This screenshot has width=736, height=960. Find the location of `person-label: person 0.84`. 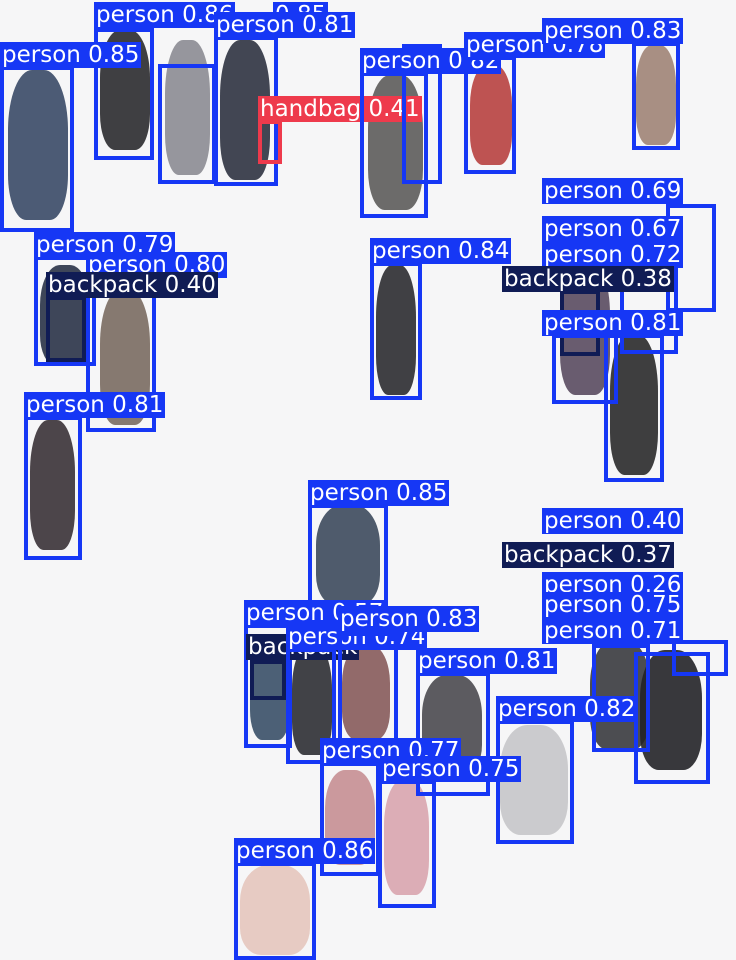

person-label: person 0.84 is located at coordinates (441, 251).